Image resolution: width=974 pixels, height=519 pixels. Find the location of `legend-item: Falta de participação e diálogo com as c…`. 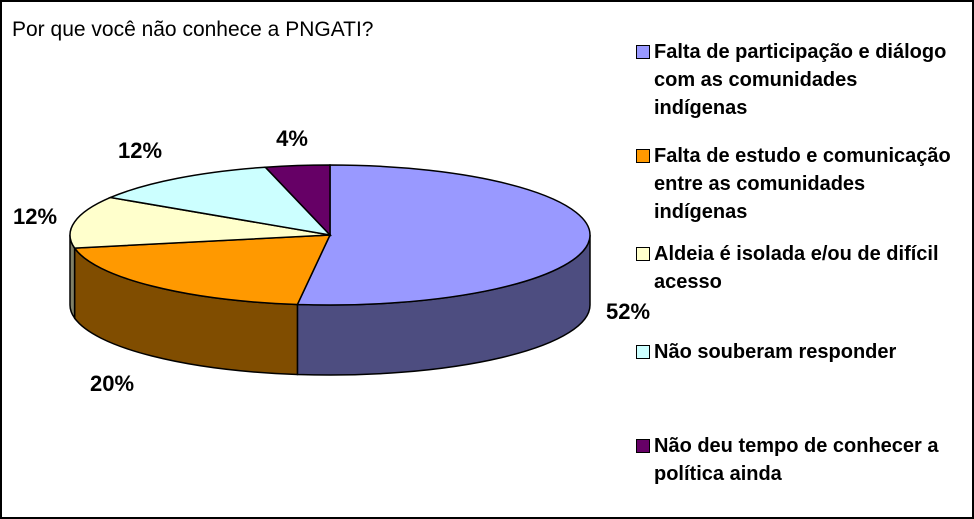

legend-item: Falta de participação e diálogo com as c… is located at coordinates (801, 80).